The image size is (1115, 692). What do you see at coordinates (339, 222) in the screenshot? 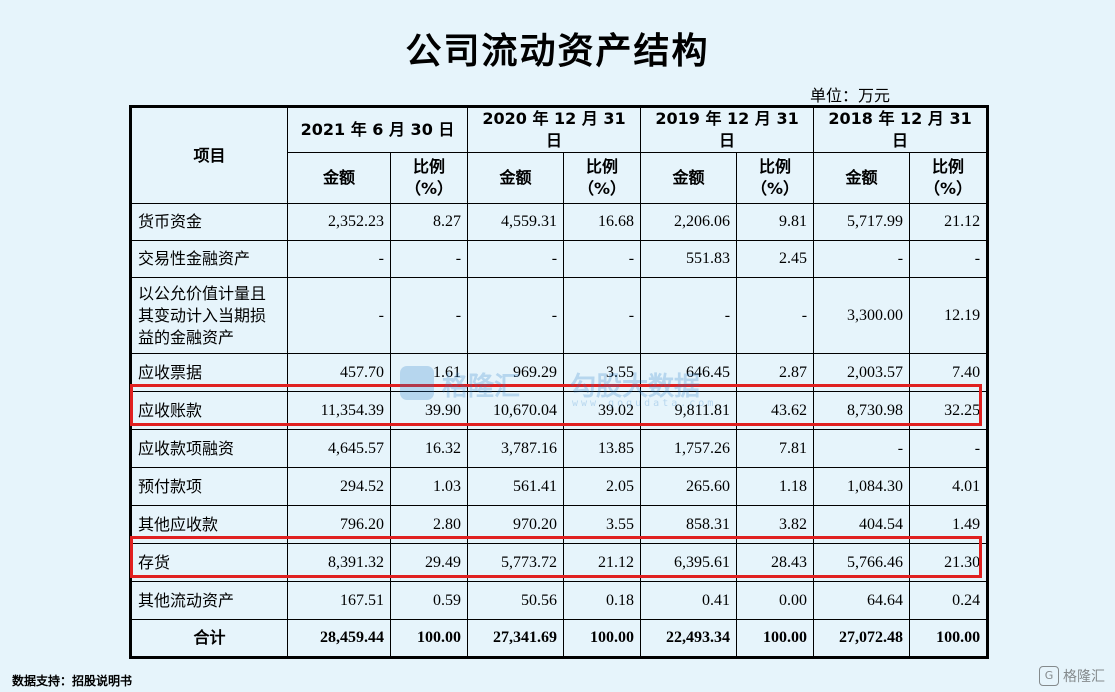
I see `cell-amount: 2,352.23` at bounding box center [339, 222].